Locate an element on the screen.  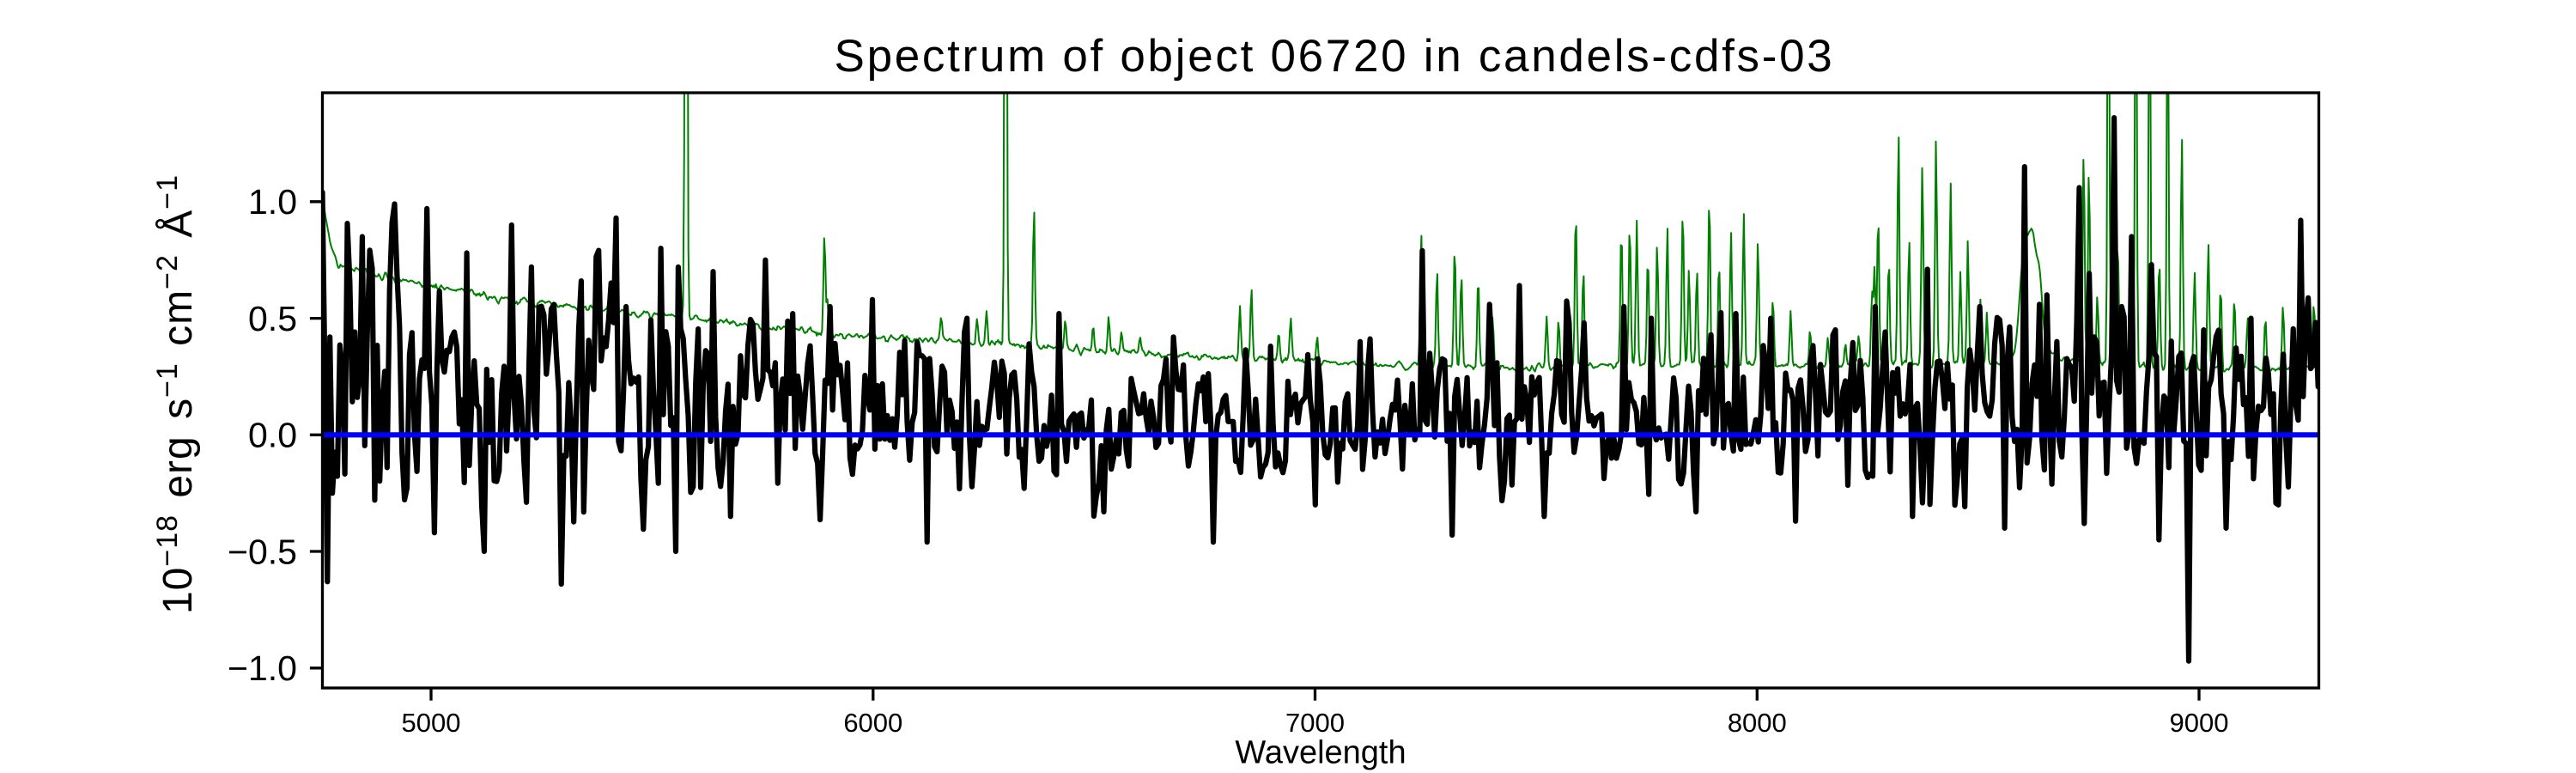
svg-text: 8000 is located at coordinates (1758, 723).